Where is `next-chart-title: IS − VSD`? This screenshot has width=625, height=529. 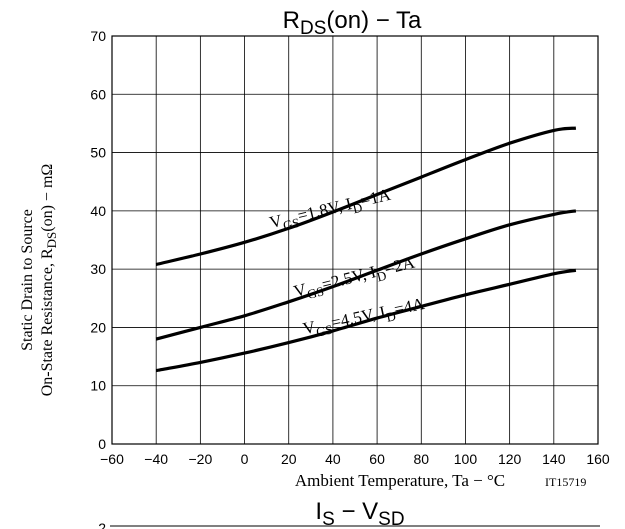 next-chart-title: IS − VSD is located at coordinates (359, 513).